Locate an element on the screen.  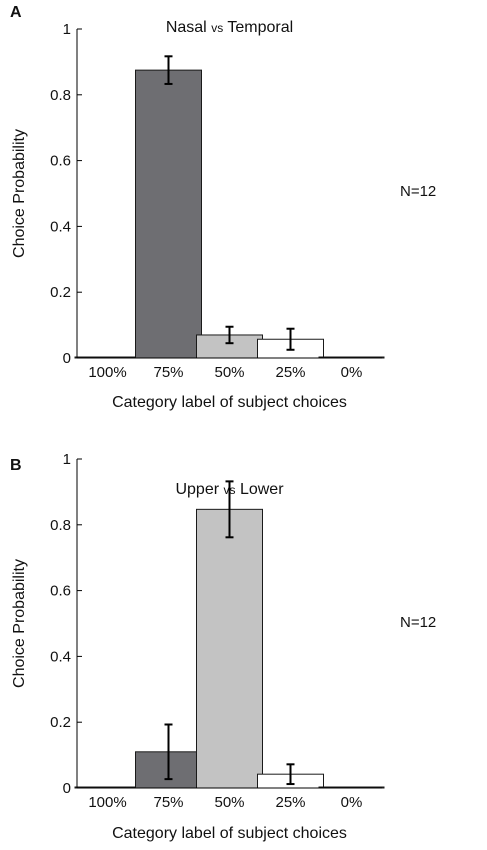
chart-title-part: Nasal is located at coordinates (188, 27).